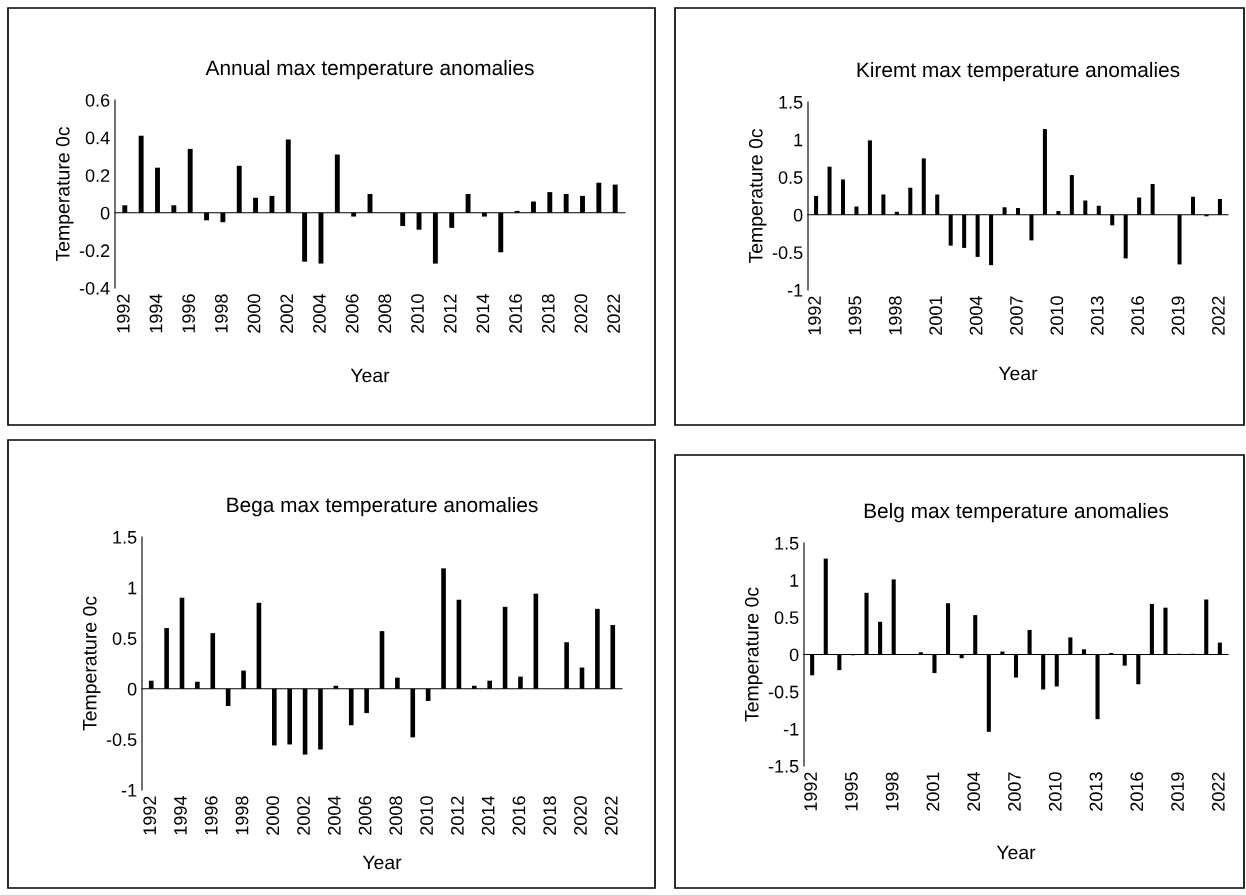 This screenshot has height=895, width=1246. Describe the element at coordinates (783, 766) in the screenshot. I see `y-tick-label: -1.5` at that location.